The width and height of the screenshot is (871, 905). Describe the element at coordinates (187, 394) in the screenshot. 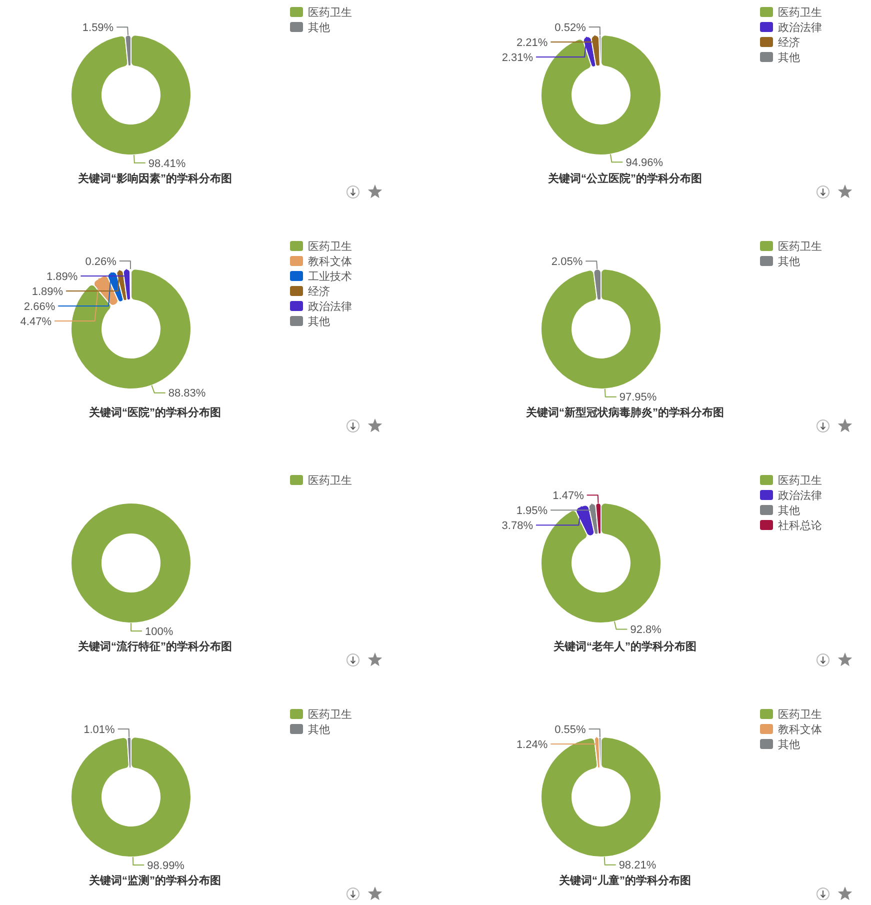

I see `data-label: 88.83%` at that location.